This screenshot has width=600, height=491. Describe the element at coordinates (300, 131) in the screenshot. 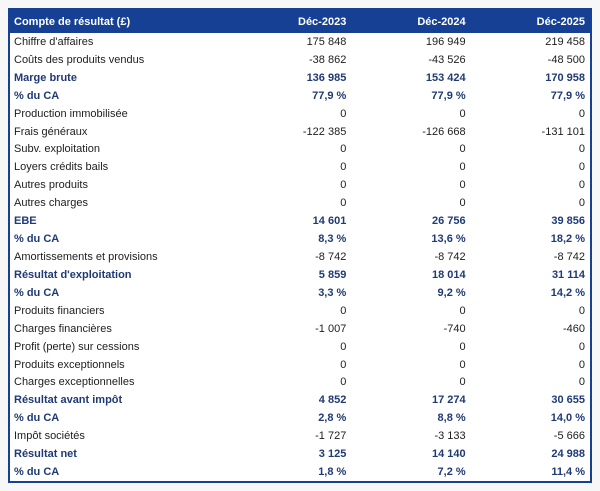

I see `table-row: Frais généraux -122 385 -126 668 -131 101` at that location.